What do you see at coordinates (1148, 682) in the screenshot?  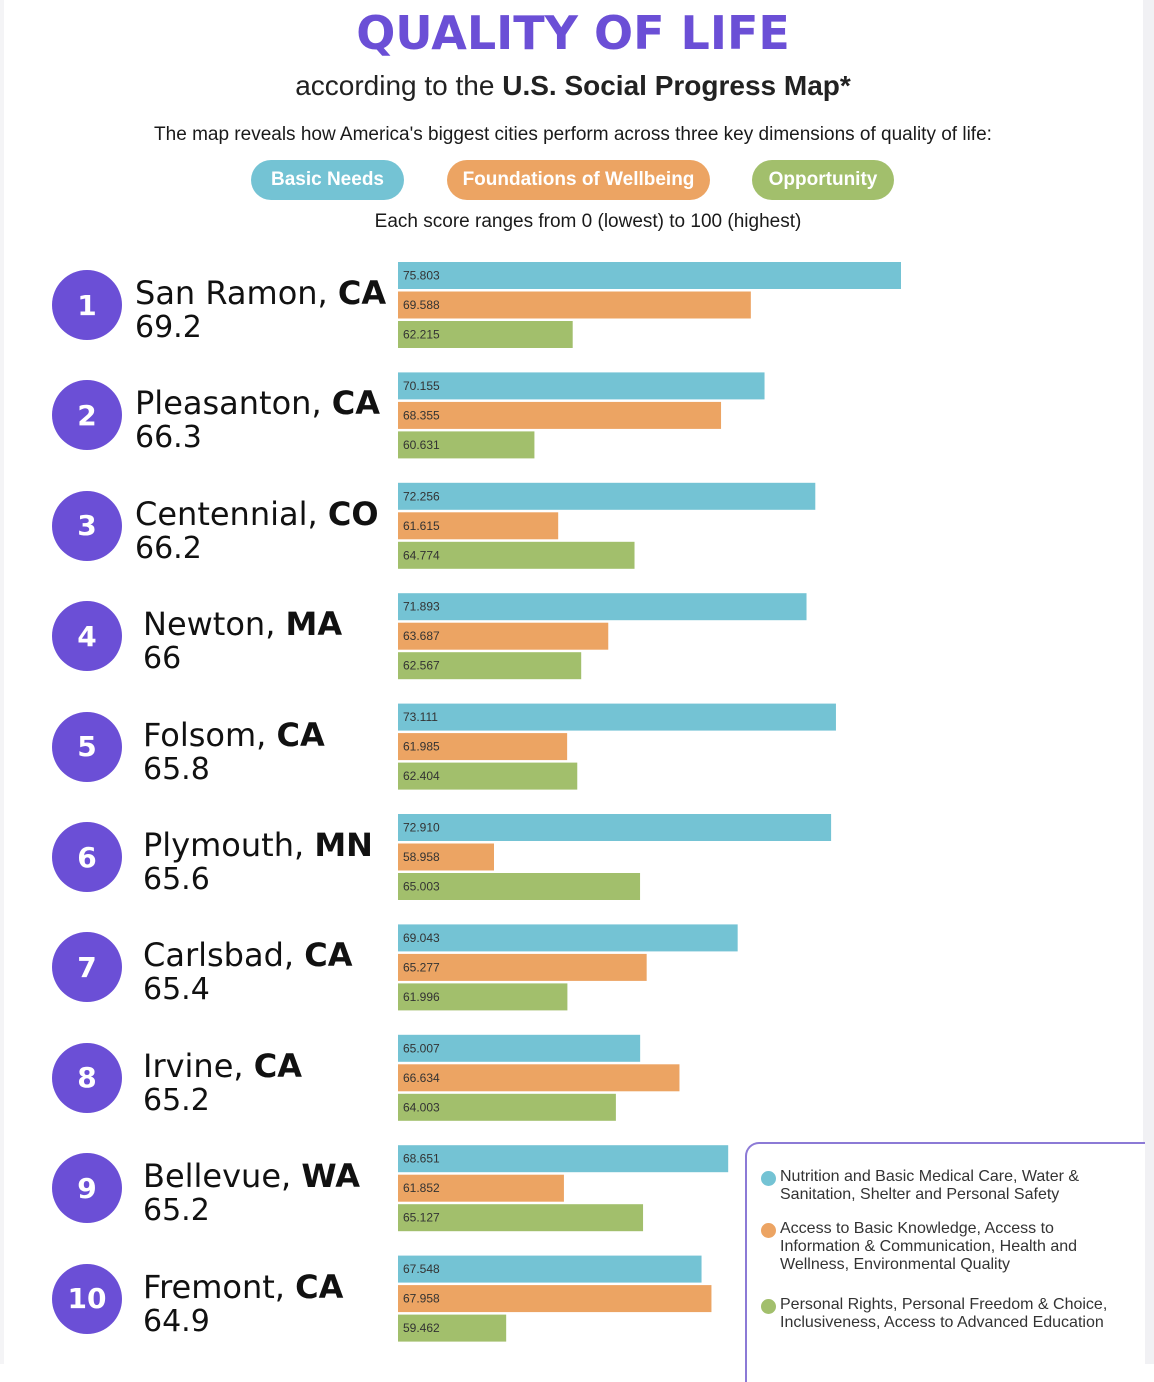 I see `frame-right-edge` at bounding box center [1148, 682].